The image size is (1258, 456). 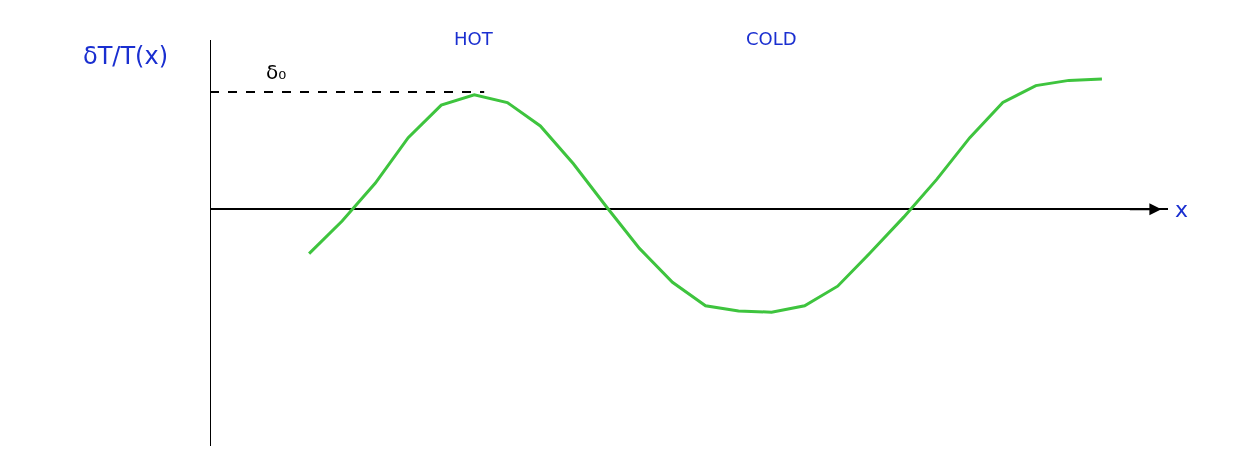 What do you see at coordinates (771, 38) in the screenshot?
I see `text: COLD` at bounding box center [771, 38].